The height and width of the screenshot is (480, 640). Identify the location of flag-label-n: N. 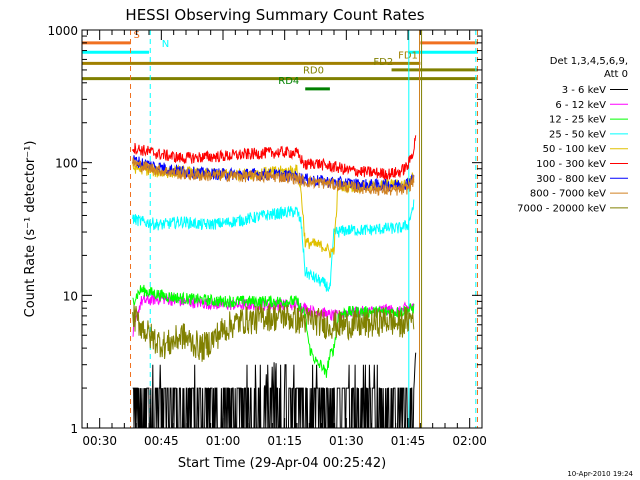
(165, 44).